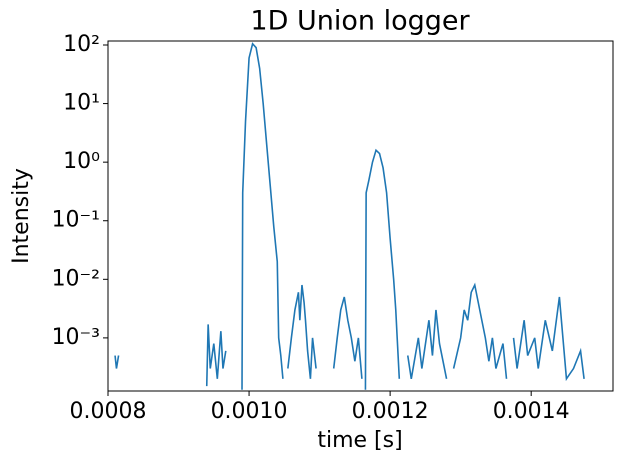 The height and width of the screenshot is (470, 622). I want to click on y-tick-label: 10¹, so click(81, 103).